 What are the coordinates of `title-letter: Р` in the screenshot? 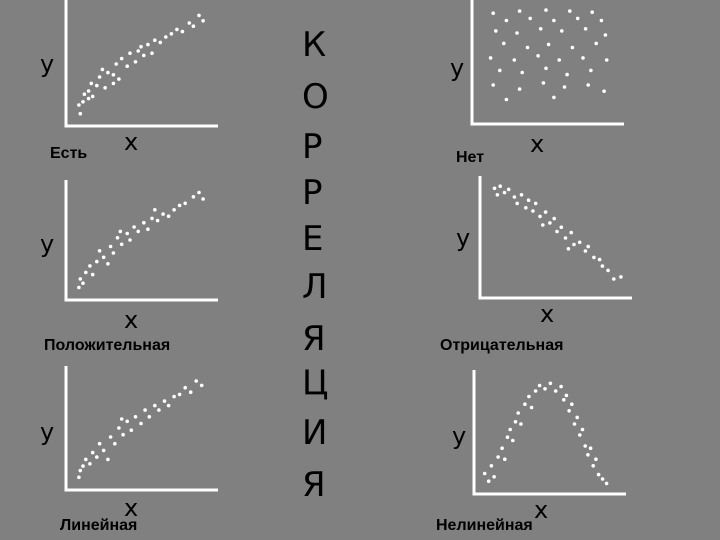 It's located at (312, 193).